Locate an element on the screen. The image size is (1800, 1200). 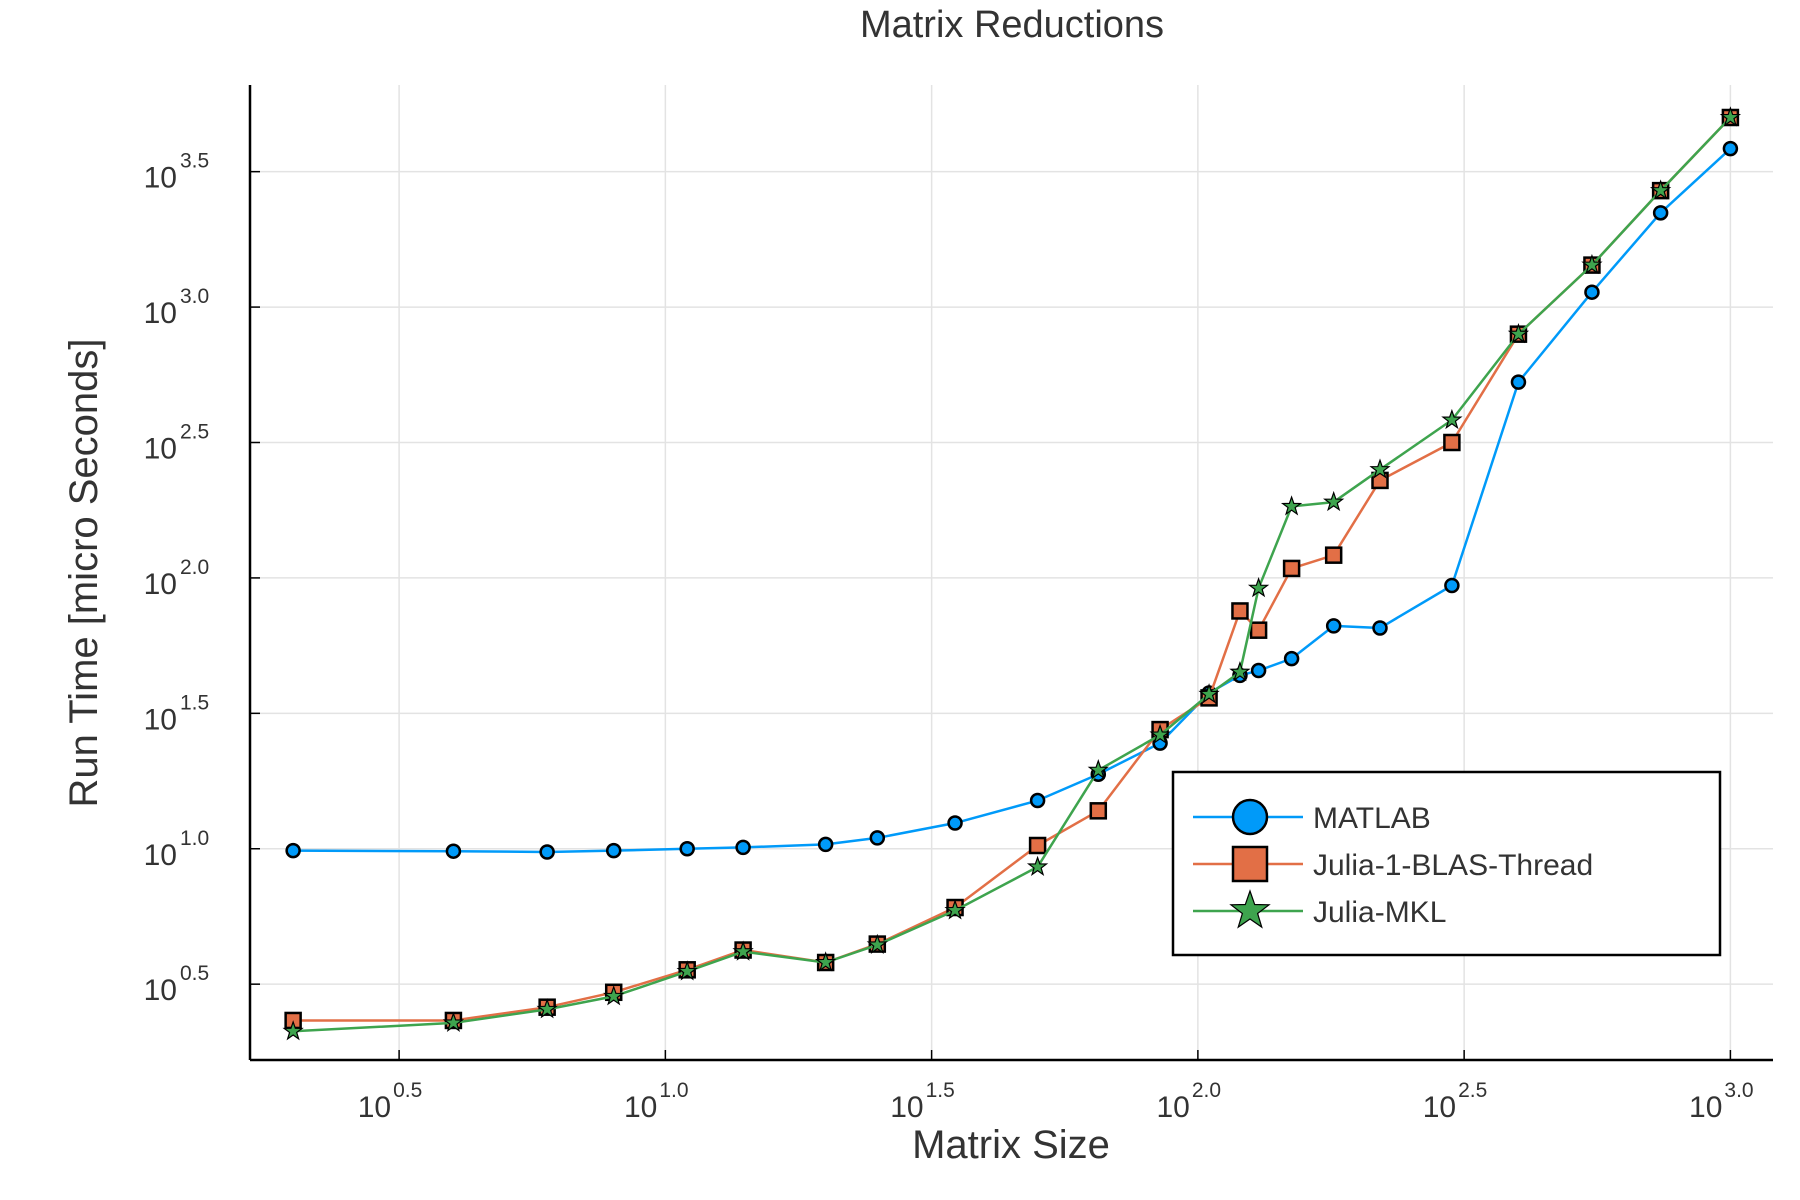
chart-title: Matrix Reductions is located at coordinates (1012, 25).